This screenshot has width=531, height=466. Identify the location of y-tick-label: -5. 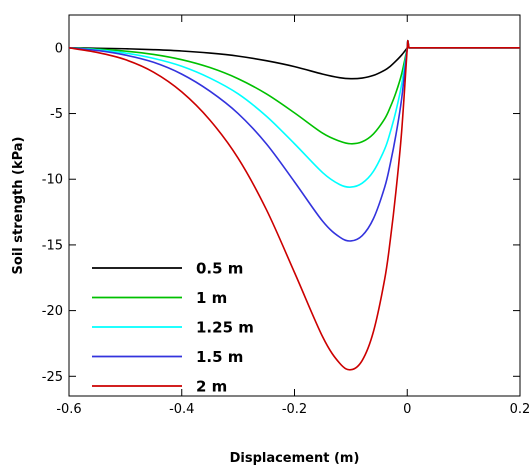
(56, 114).